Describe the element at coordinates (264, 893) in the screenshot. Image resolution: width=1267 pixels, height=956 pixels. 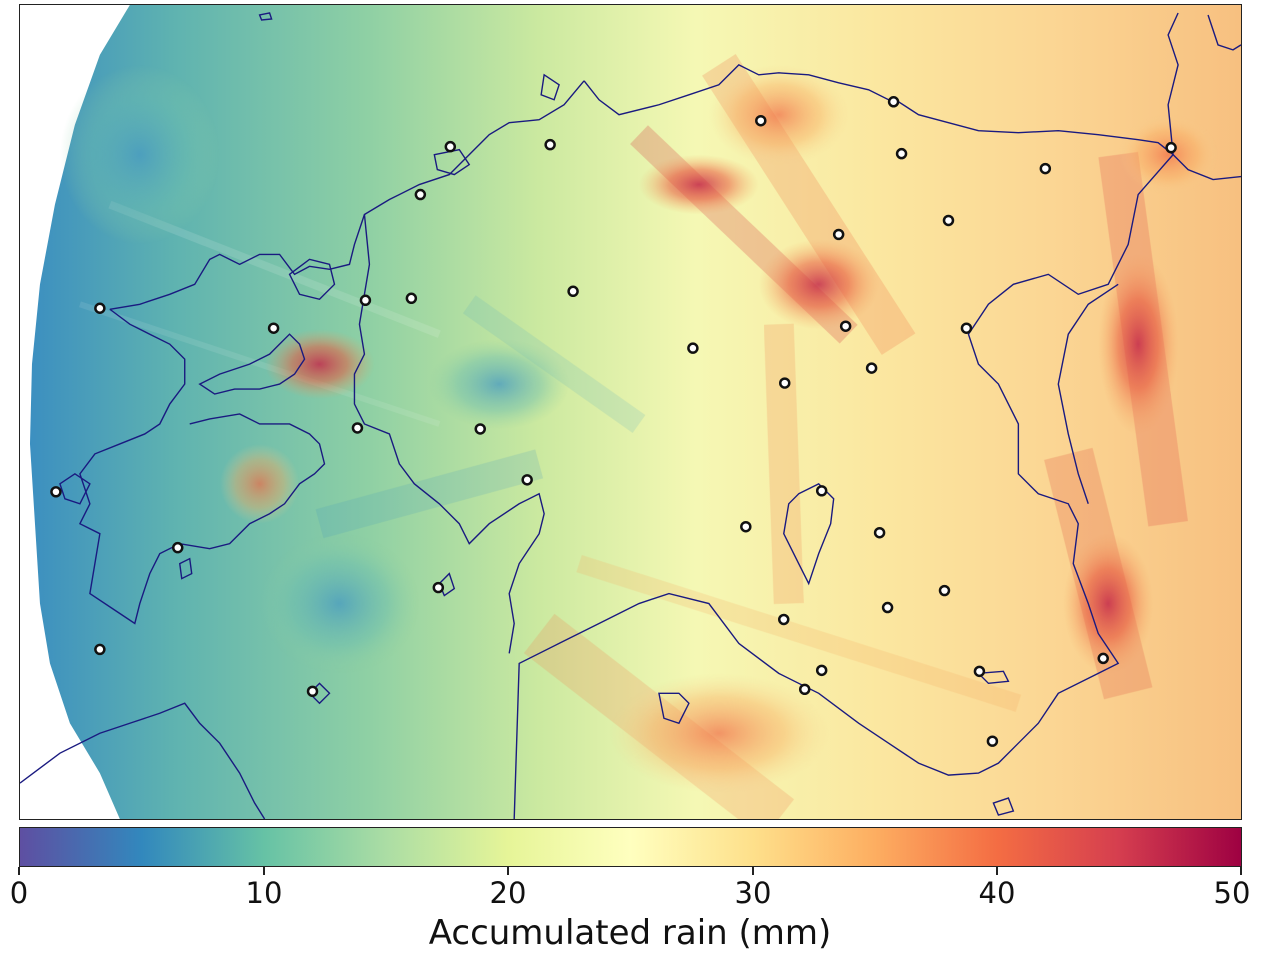
I see `colorbar-tick-label: 10` at that location.